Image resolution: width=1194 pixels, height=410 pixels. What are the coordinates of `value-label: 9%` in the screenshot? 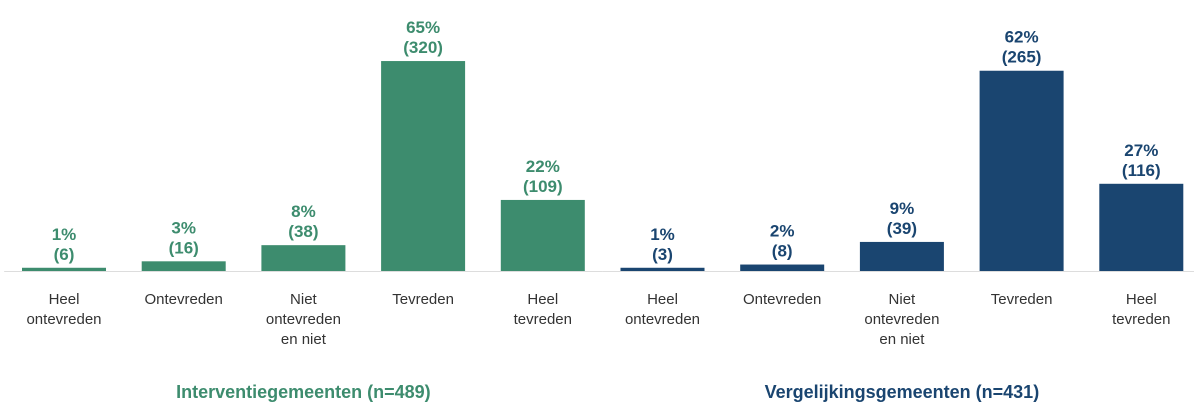 It's located at (902, 208).